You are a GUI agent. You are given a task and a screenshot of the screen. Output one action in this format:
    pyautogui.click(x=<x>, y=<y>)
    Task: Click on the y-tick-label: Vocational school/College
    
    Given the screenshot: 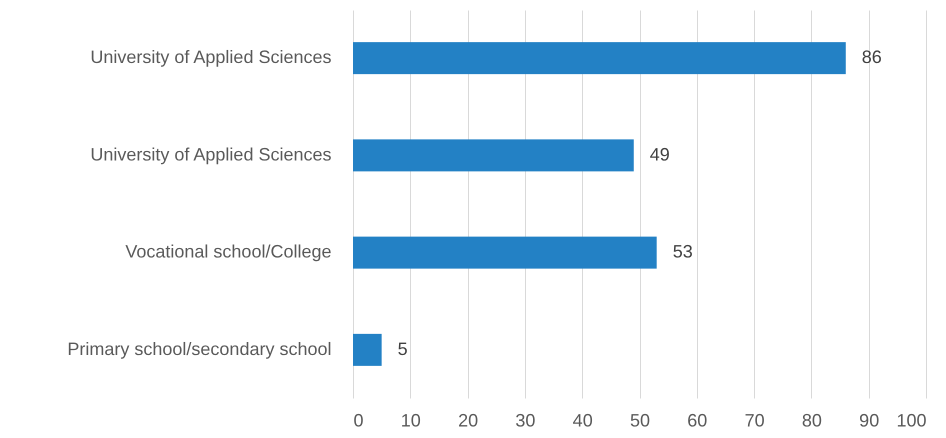 What is the action you would take?
    pyautogui.click(x=228, y=252)
    